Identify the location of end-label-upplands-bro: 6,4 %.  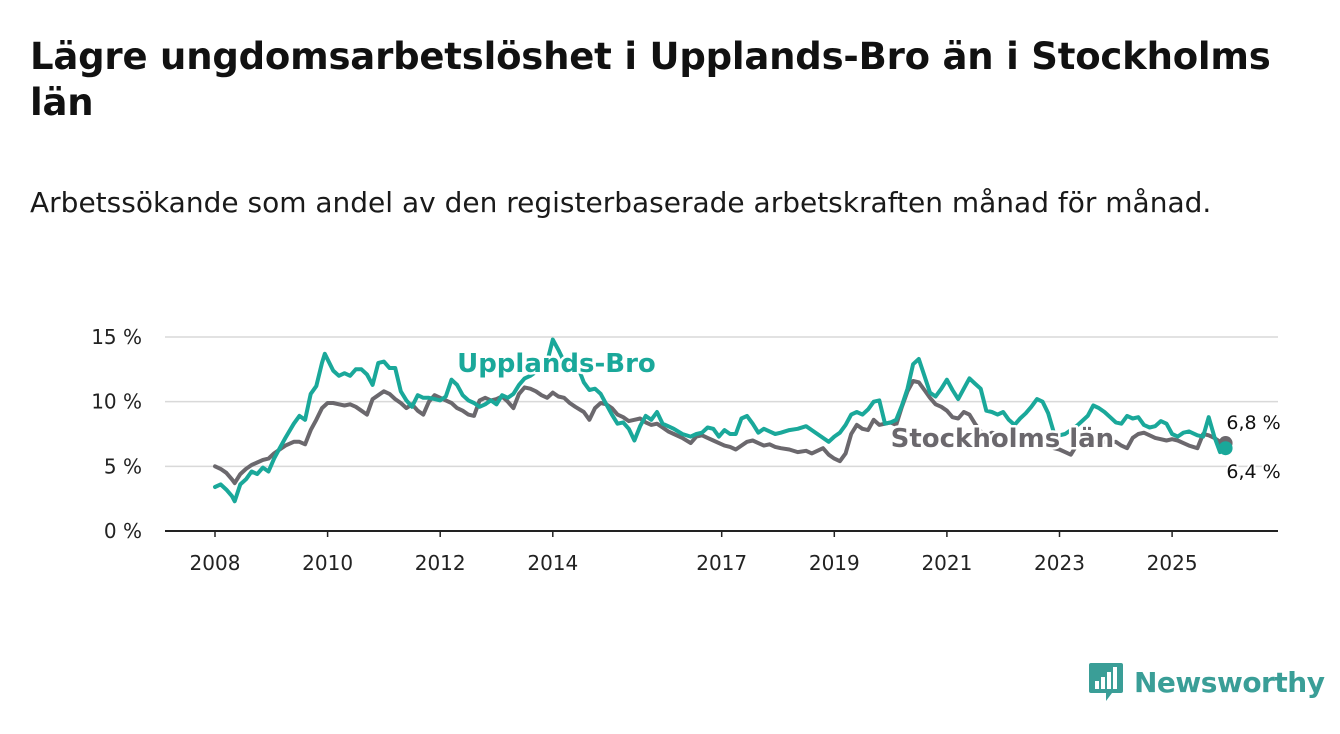
(1253, 472).